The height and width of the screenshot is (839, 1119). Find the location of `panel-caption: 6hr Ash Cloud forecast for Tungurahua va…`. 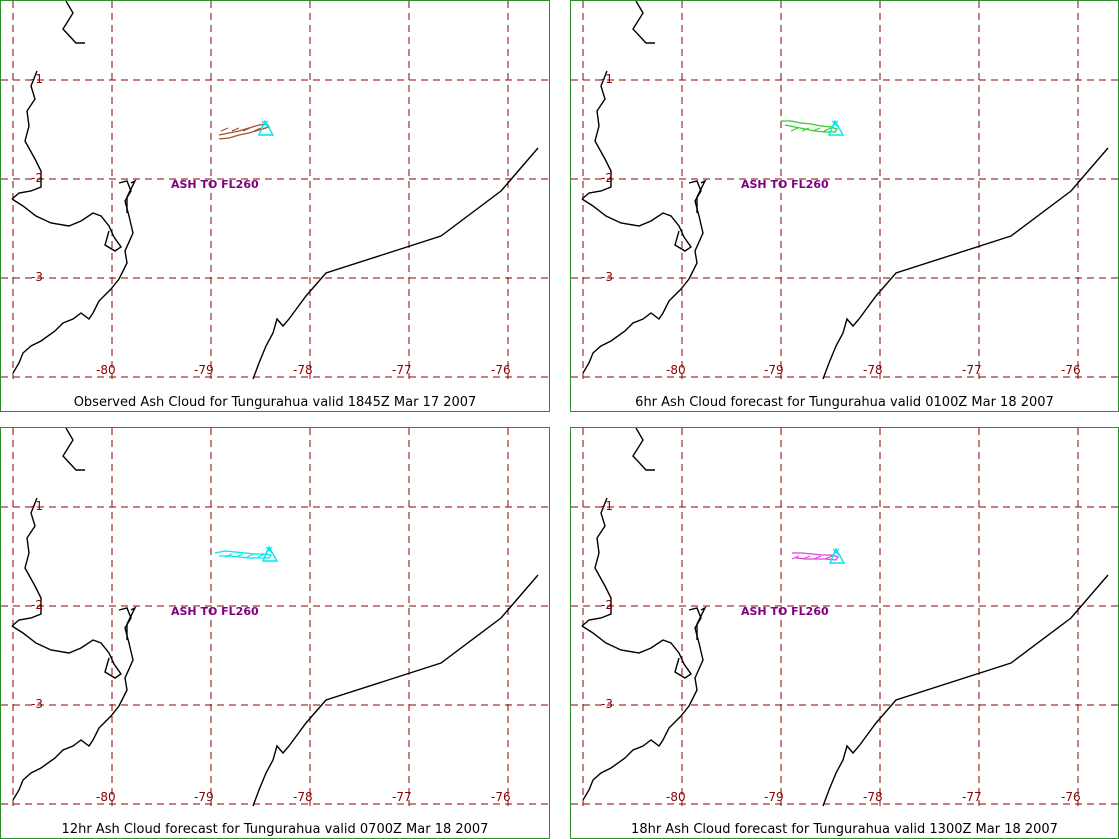

panel-caption: 6hr Ash Cloud forecast for Tungurahua va… is located at coordinates (844, 402).